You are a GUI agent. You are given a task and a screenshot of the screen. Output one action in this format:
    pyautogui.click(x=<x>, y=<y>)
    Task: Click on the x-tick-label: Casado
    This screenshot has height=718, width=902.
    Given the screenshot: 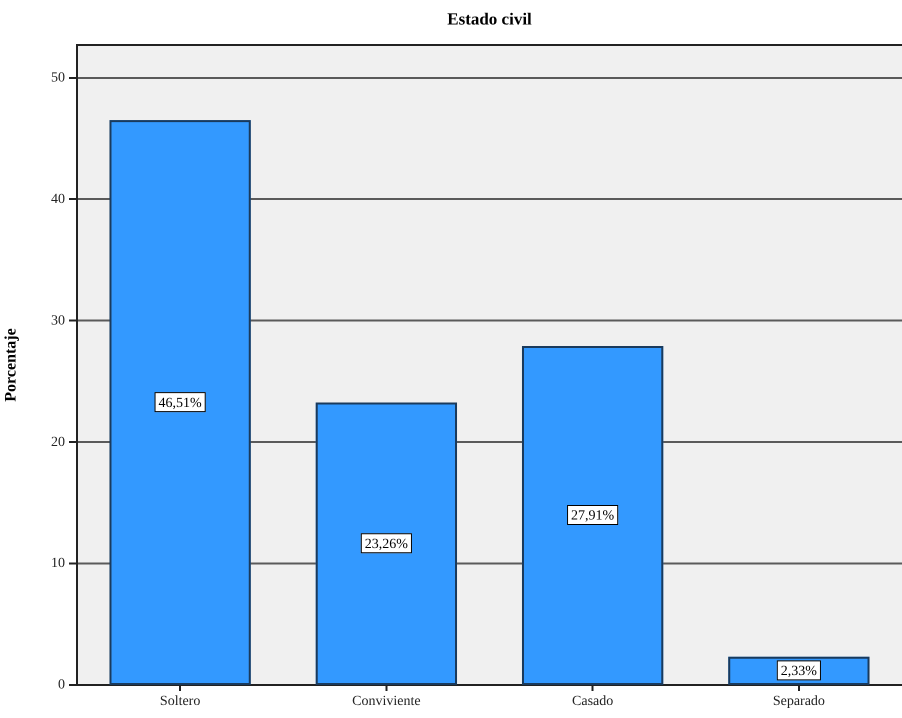 What is the action you would take?
    pyautogui.click(x=593, y=702)
    